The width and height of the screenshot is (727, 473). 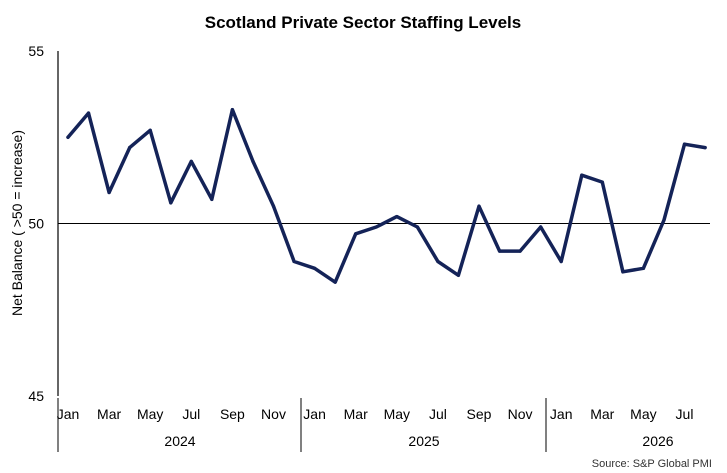 I want to click on year-label: 2026, so click(x=657, y=441).